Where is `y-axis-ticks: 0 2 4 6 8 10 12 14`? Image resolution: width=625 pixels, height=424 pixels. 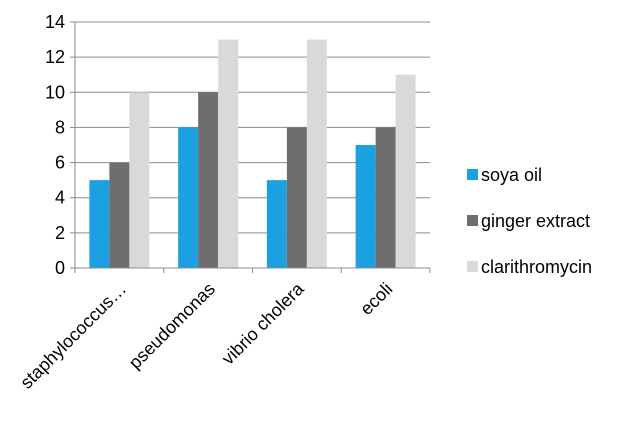 y-axis-ticks: 0 2 4 6 8 10 12 14 is located at coordinates (60, 145).